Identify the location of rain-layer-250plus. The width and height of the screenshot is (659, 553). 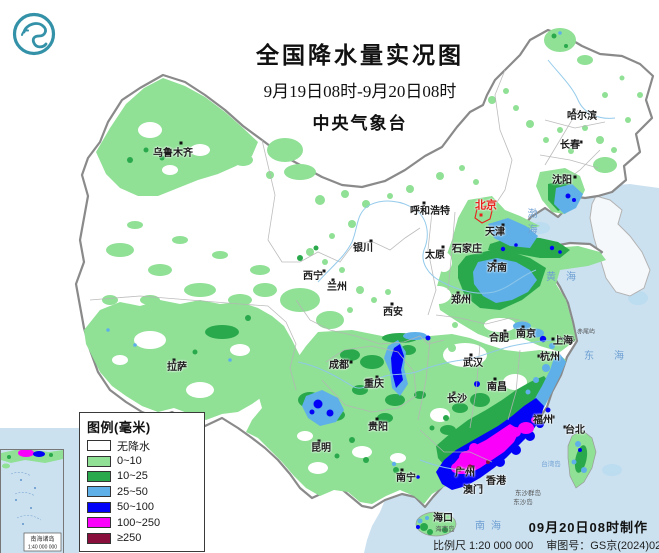
(473, 466).